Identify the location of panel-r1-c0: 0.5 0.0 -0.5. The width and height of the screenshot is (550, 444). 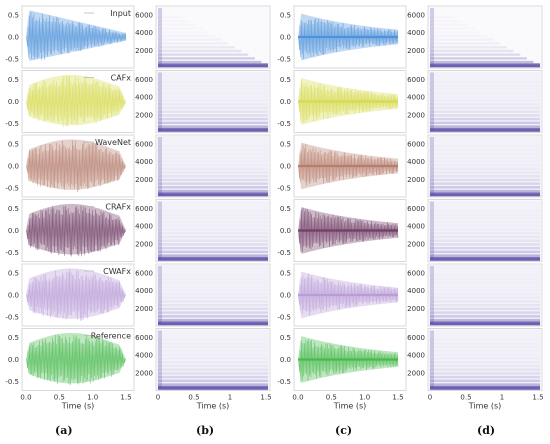
(70, 101).